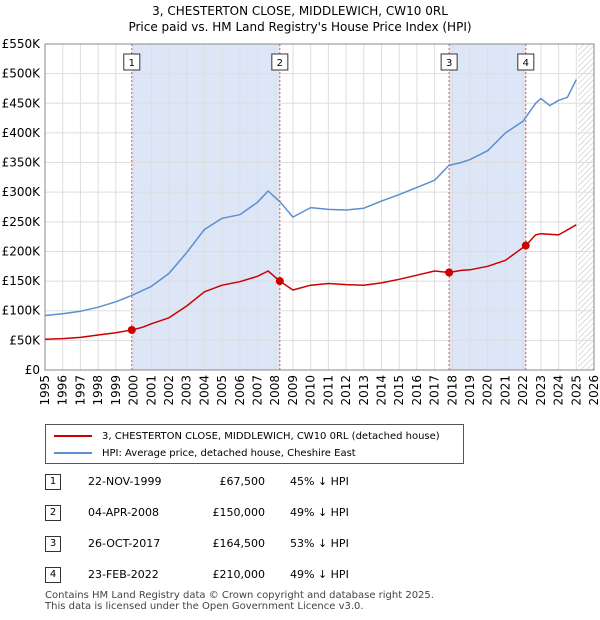  I want to click on sale-price: £67,500, so click(242, 481).